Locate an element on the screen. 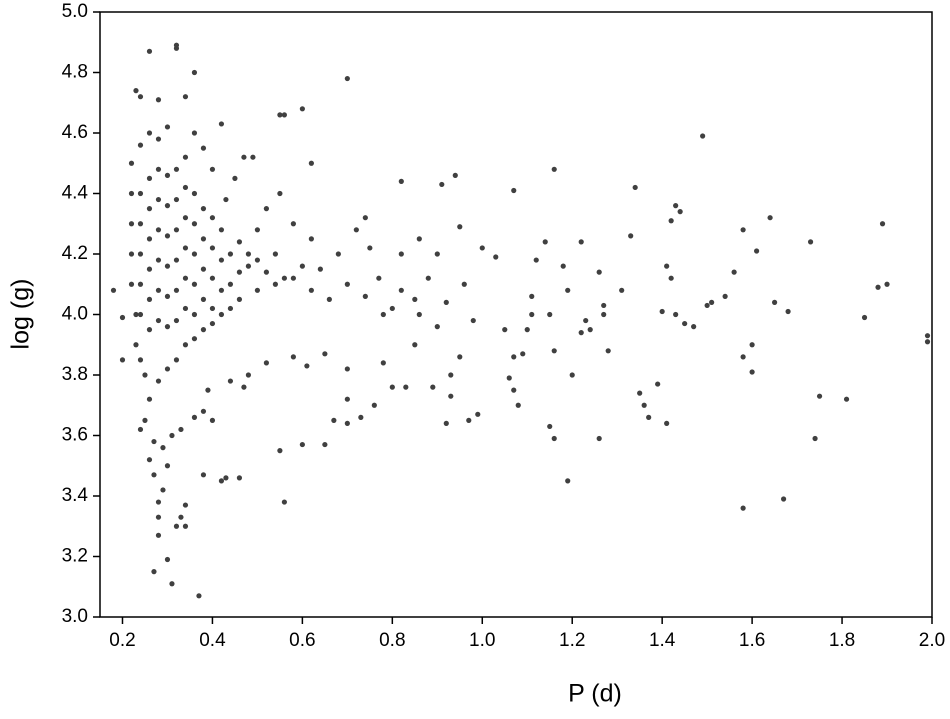  y-tick-label: 4.8 is located at coordinates (75, 72).